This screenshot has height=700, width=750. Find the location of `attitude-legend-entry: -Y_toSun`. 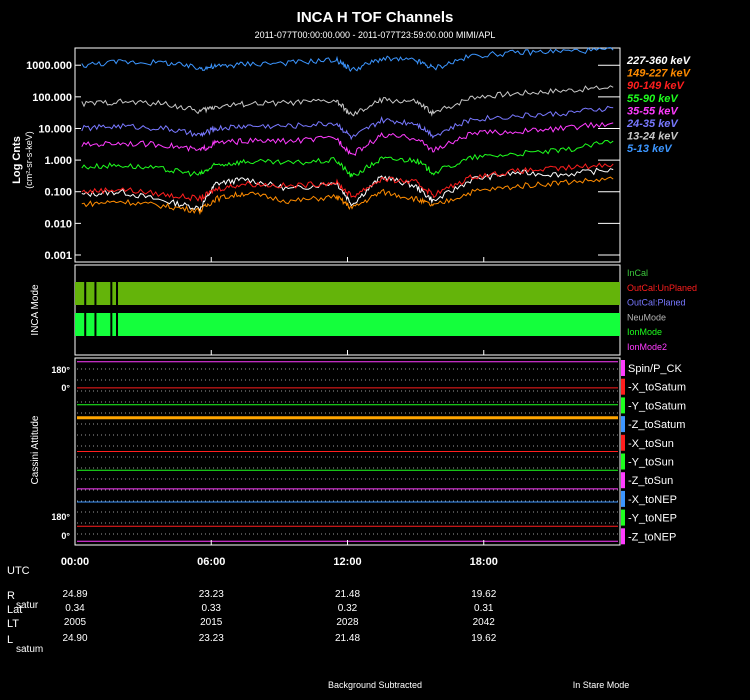

attitude-legend-entry: -Y_toSun is located at coordinates (651, 463).